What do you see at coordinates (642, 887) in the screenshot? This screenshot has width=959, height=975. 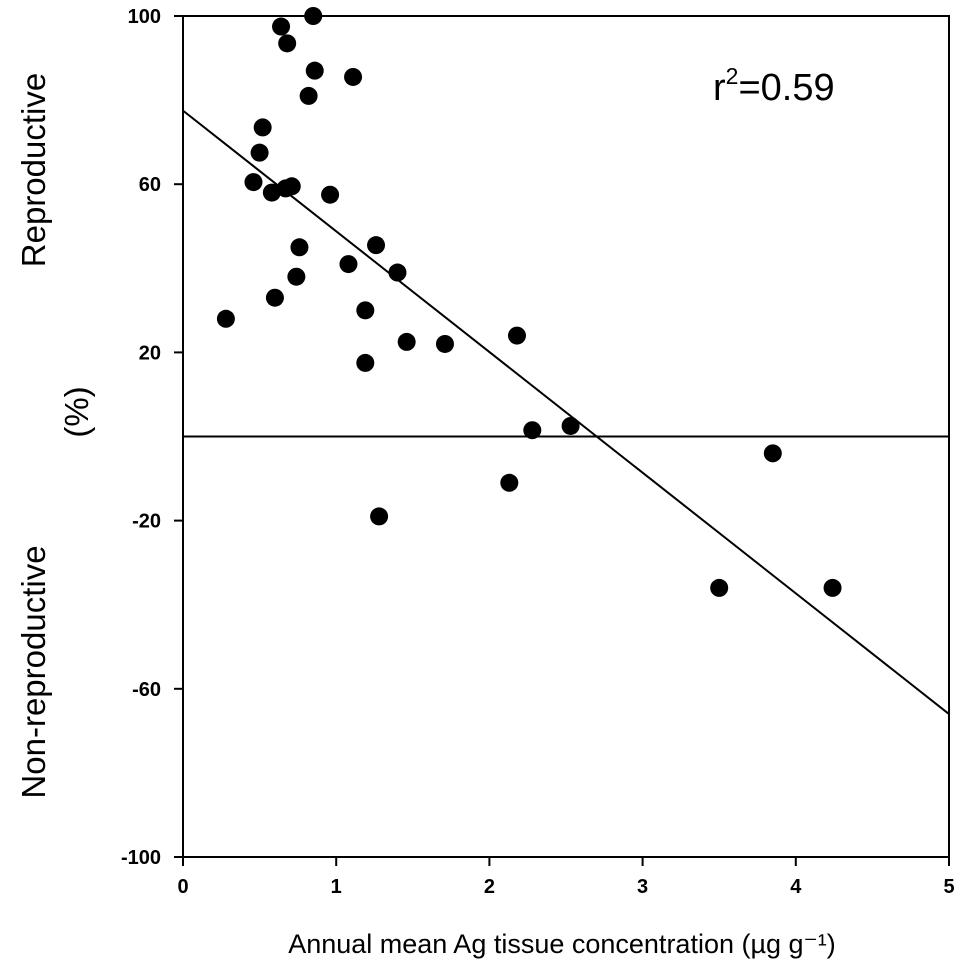 I see `x-tick-label: 3` at bounding box center [642, 887].